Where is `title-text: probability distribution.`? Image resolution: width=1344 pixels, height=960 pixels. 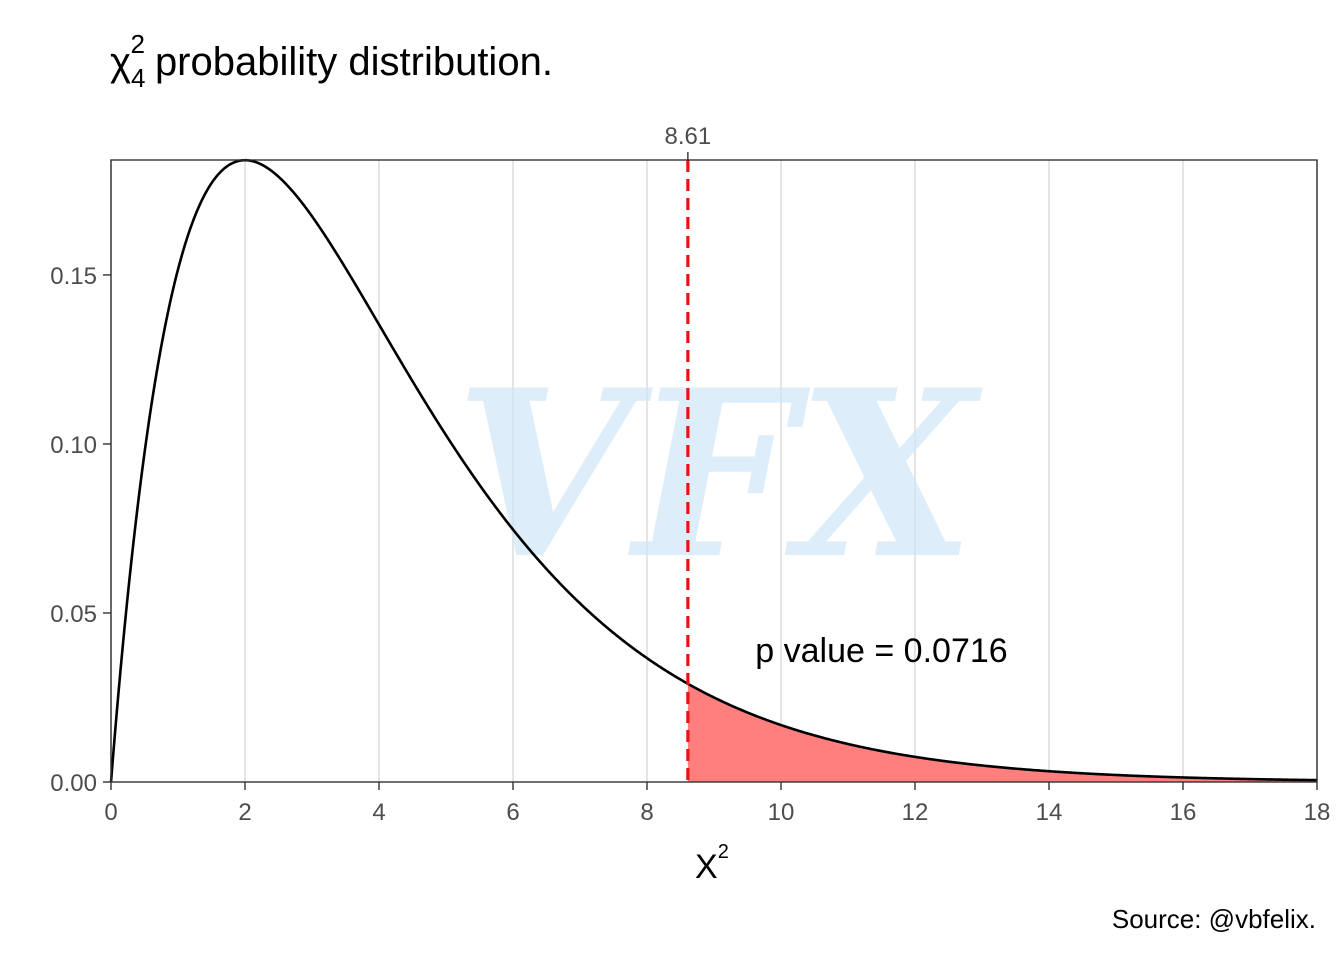 title-text: probability distribution. is located at coordinates (354, 62).